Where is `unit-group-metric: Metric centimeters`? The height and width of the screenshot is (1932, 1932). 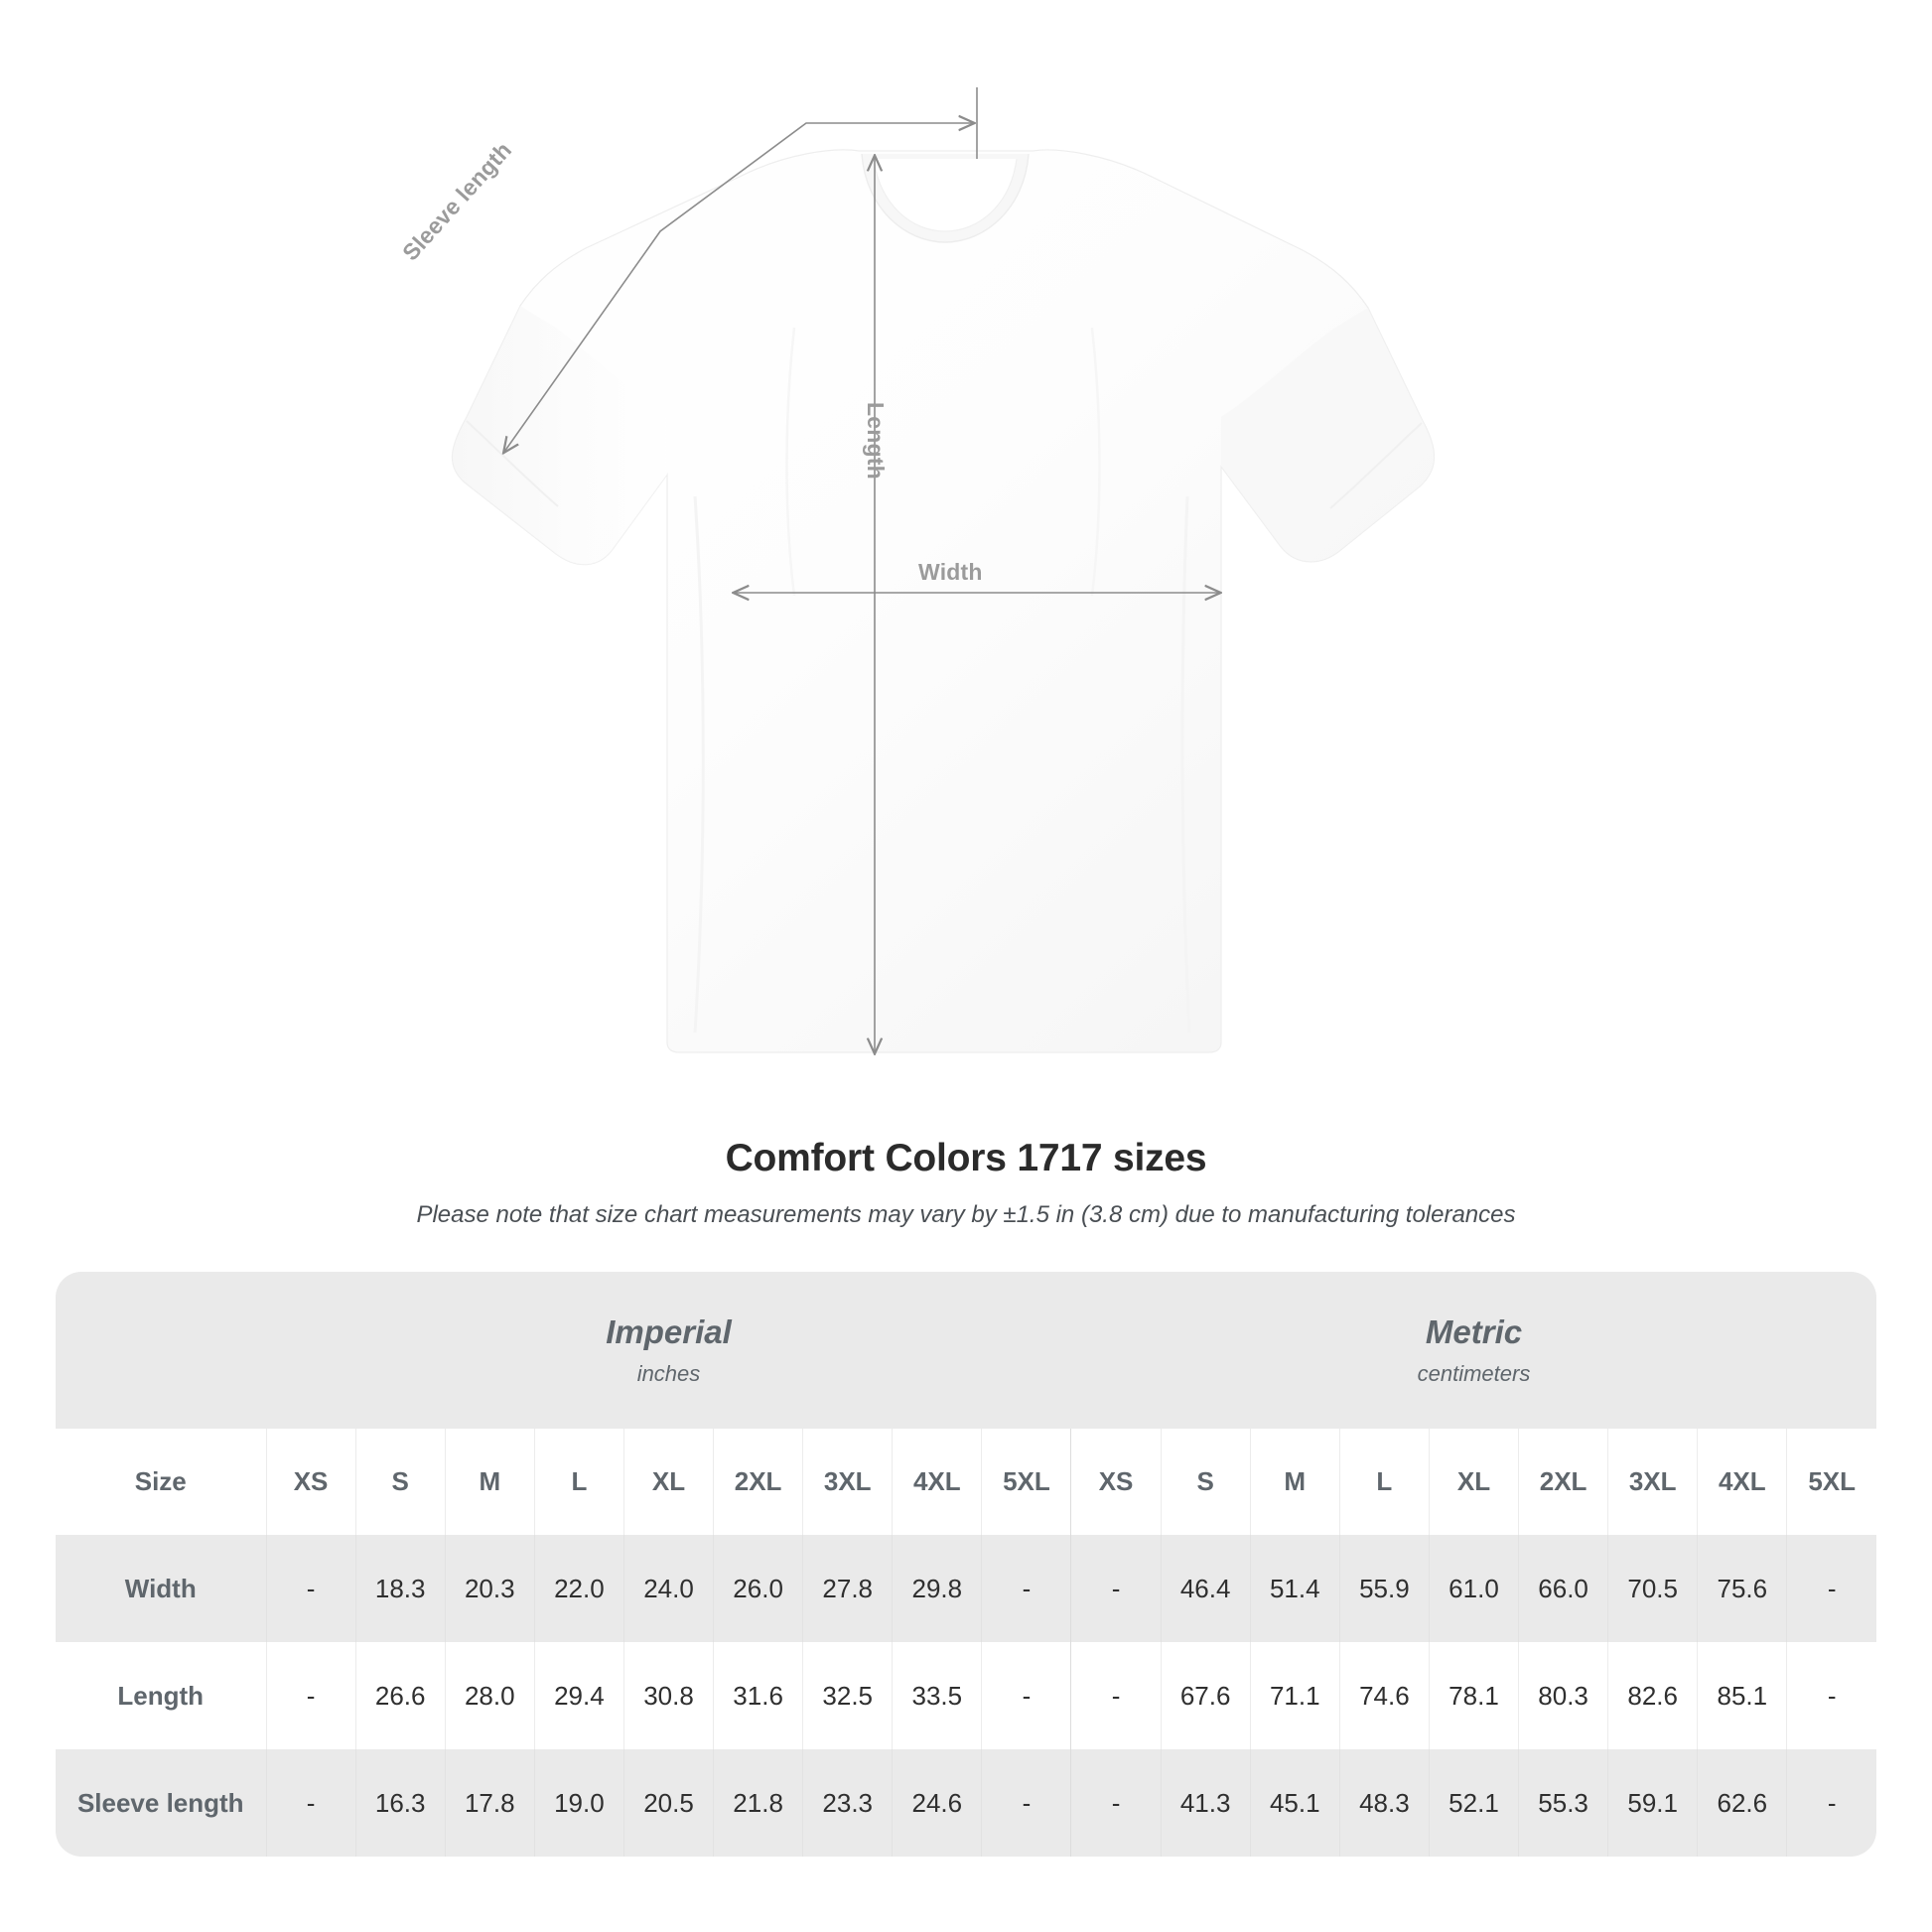 unit-group-metric: Metric centimeters is located at coordinates (1473, 1350).